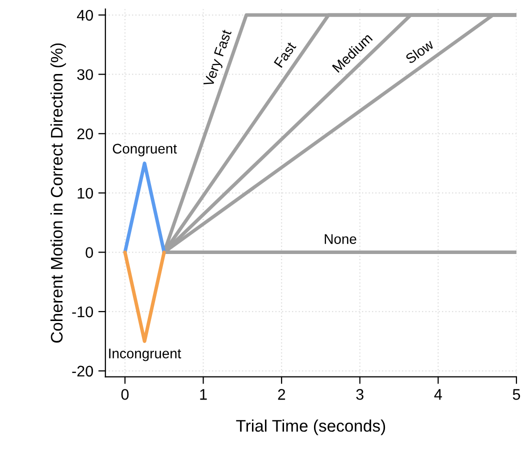  I want to click on x-axis-title: Trial Time (seconds), so click(311, 428).